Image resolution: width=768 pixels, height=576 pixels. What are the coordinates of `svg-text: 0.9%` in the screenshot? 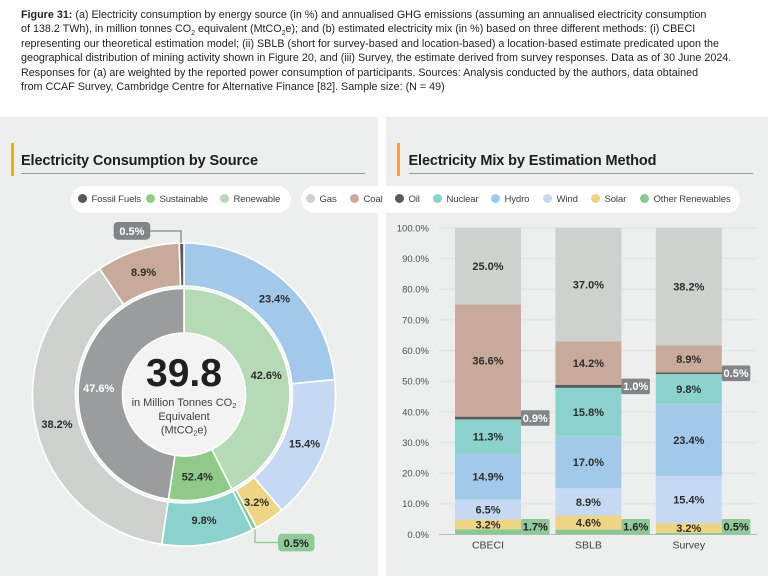 It's located at (535, 419).